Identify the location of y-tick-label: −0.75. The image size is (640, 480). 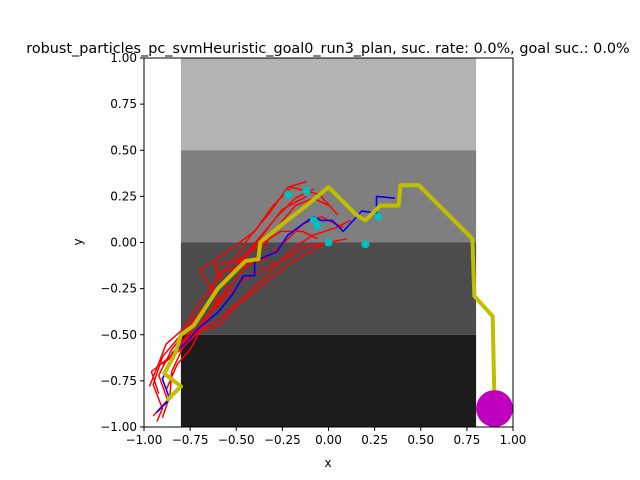
(118, 381).